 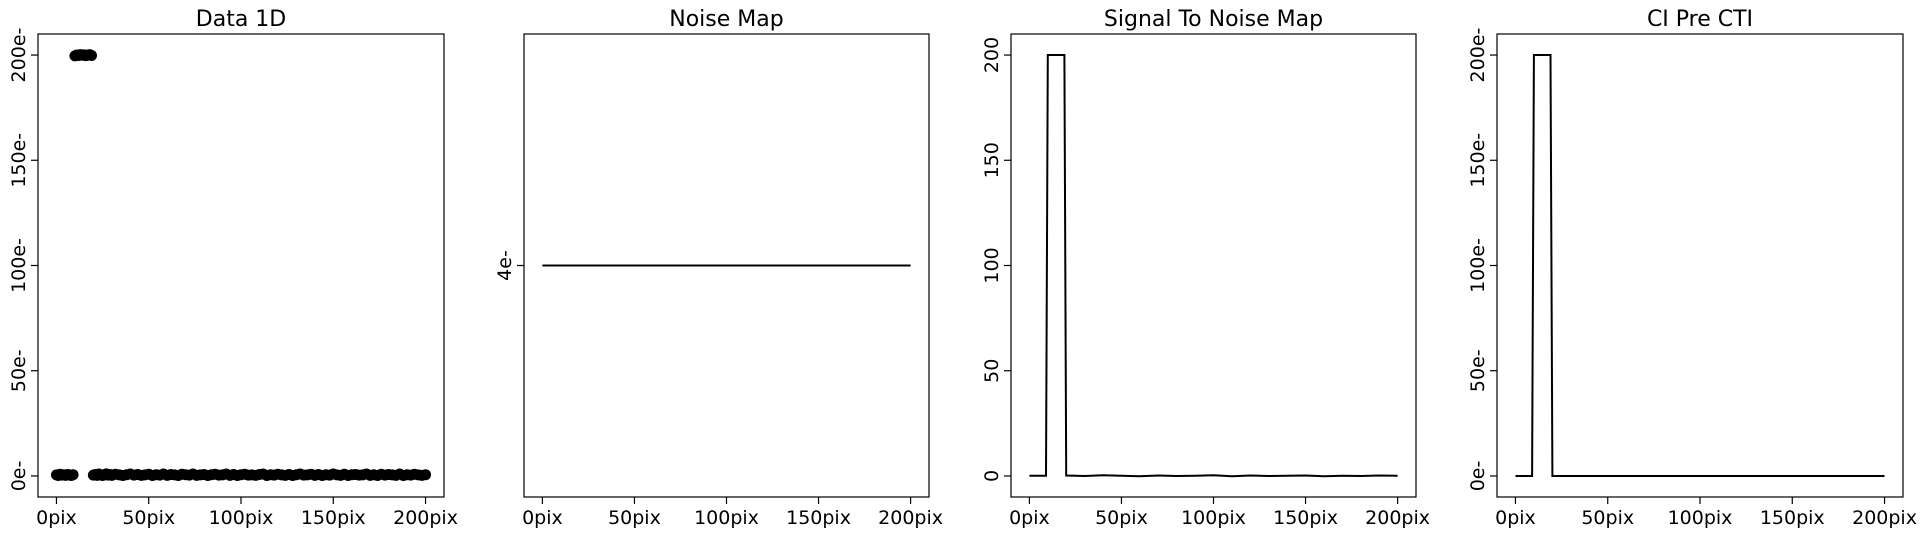 I want to click on chart-title: CI Pre CTI, so click(x=1700, y=19).